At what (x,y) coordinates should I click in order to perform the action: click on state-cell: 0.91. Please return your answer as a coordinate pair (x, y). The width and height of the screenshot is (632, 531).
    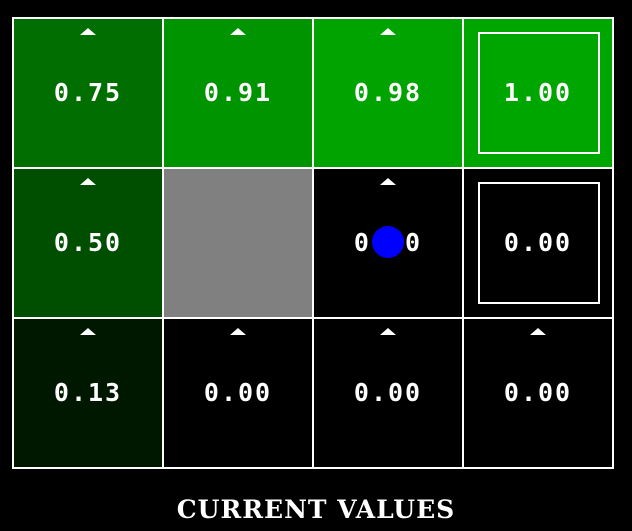
    Looking at the image, I should click on (239, 94).